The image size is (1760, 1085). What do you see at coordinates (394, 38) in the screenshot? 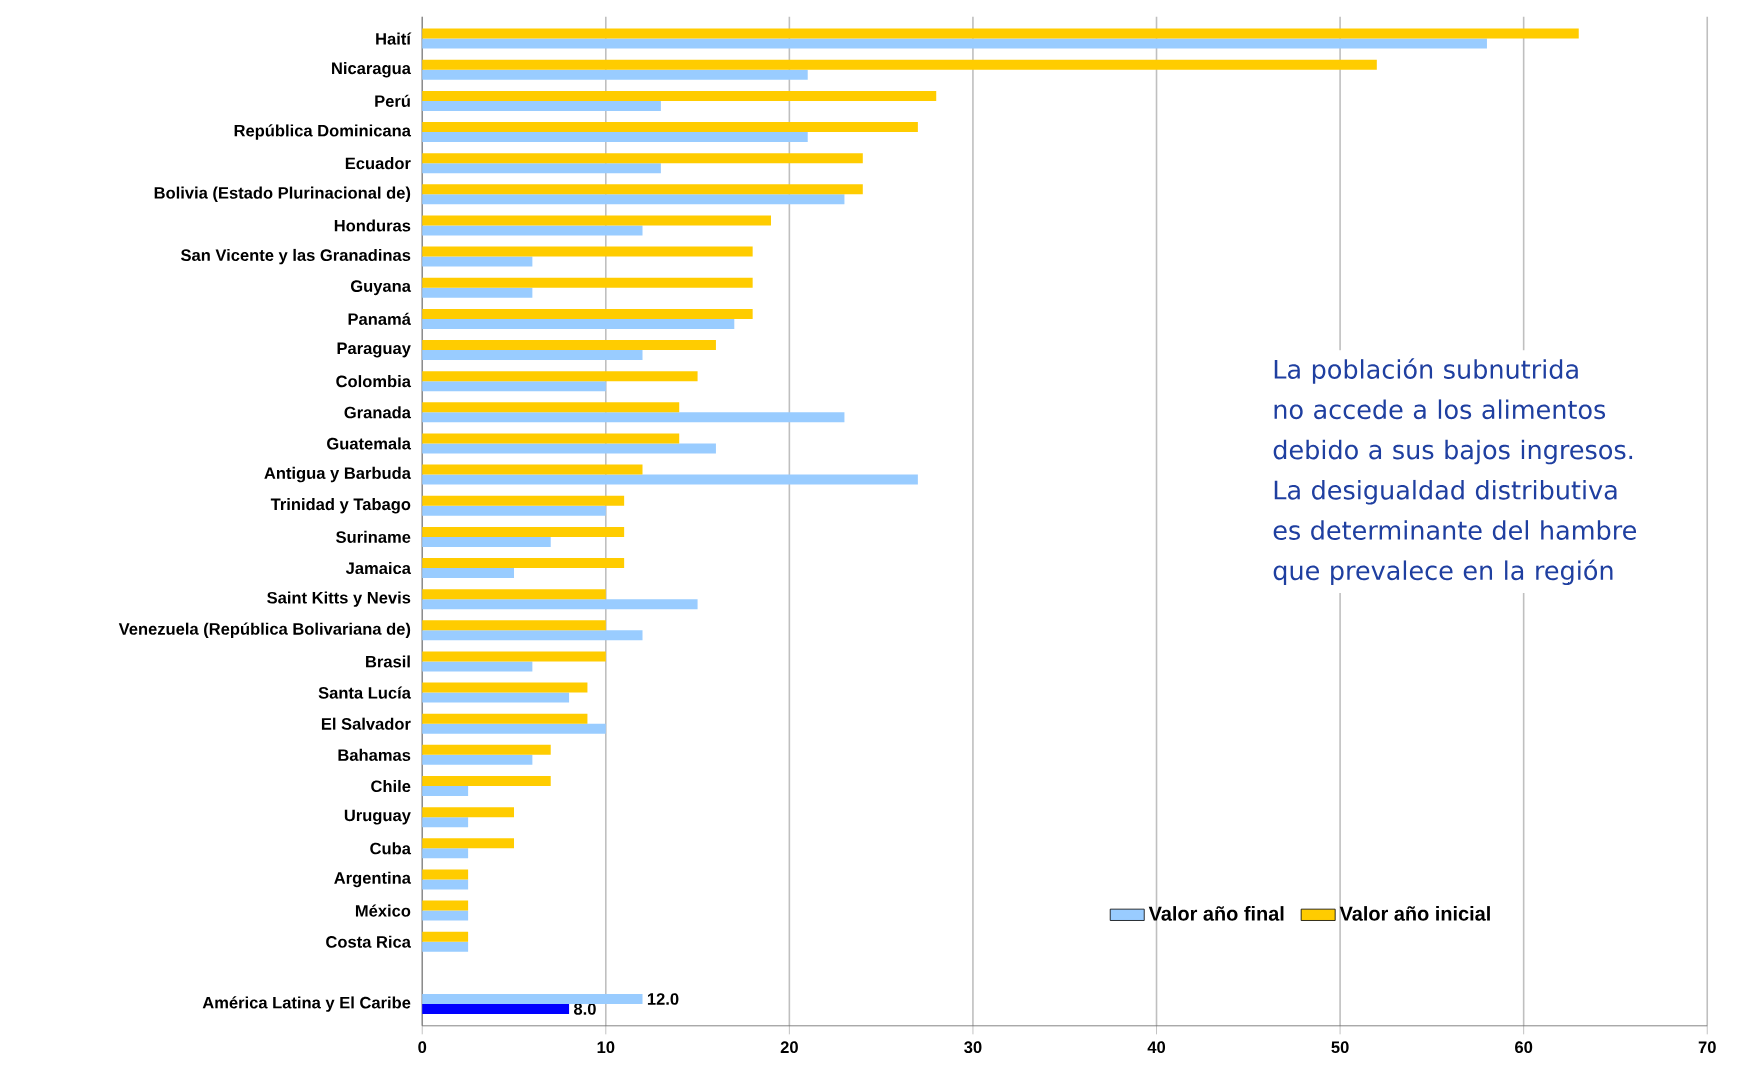
I see `y-tick-label: Haití` at bounding box center [394, 38].